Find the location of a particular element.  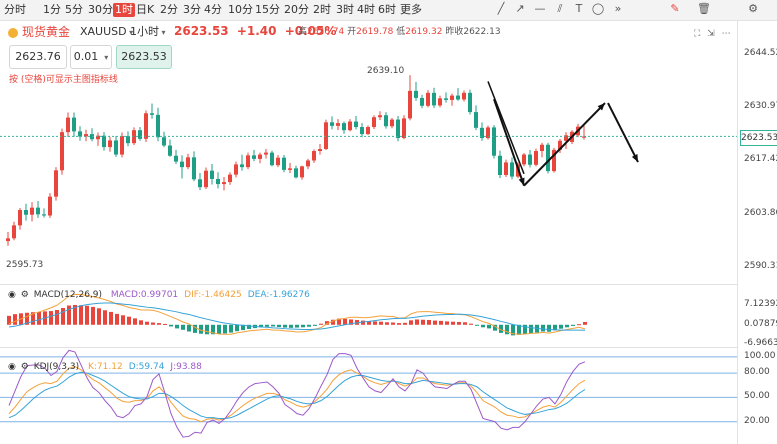

chevron-down-icon: ▾ is located at coordinates (162, 32).